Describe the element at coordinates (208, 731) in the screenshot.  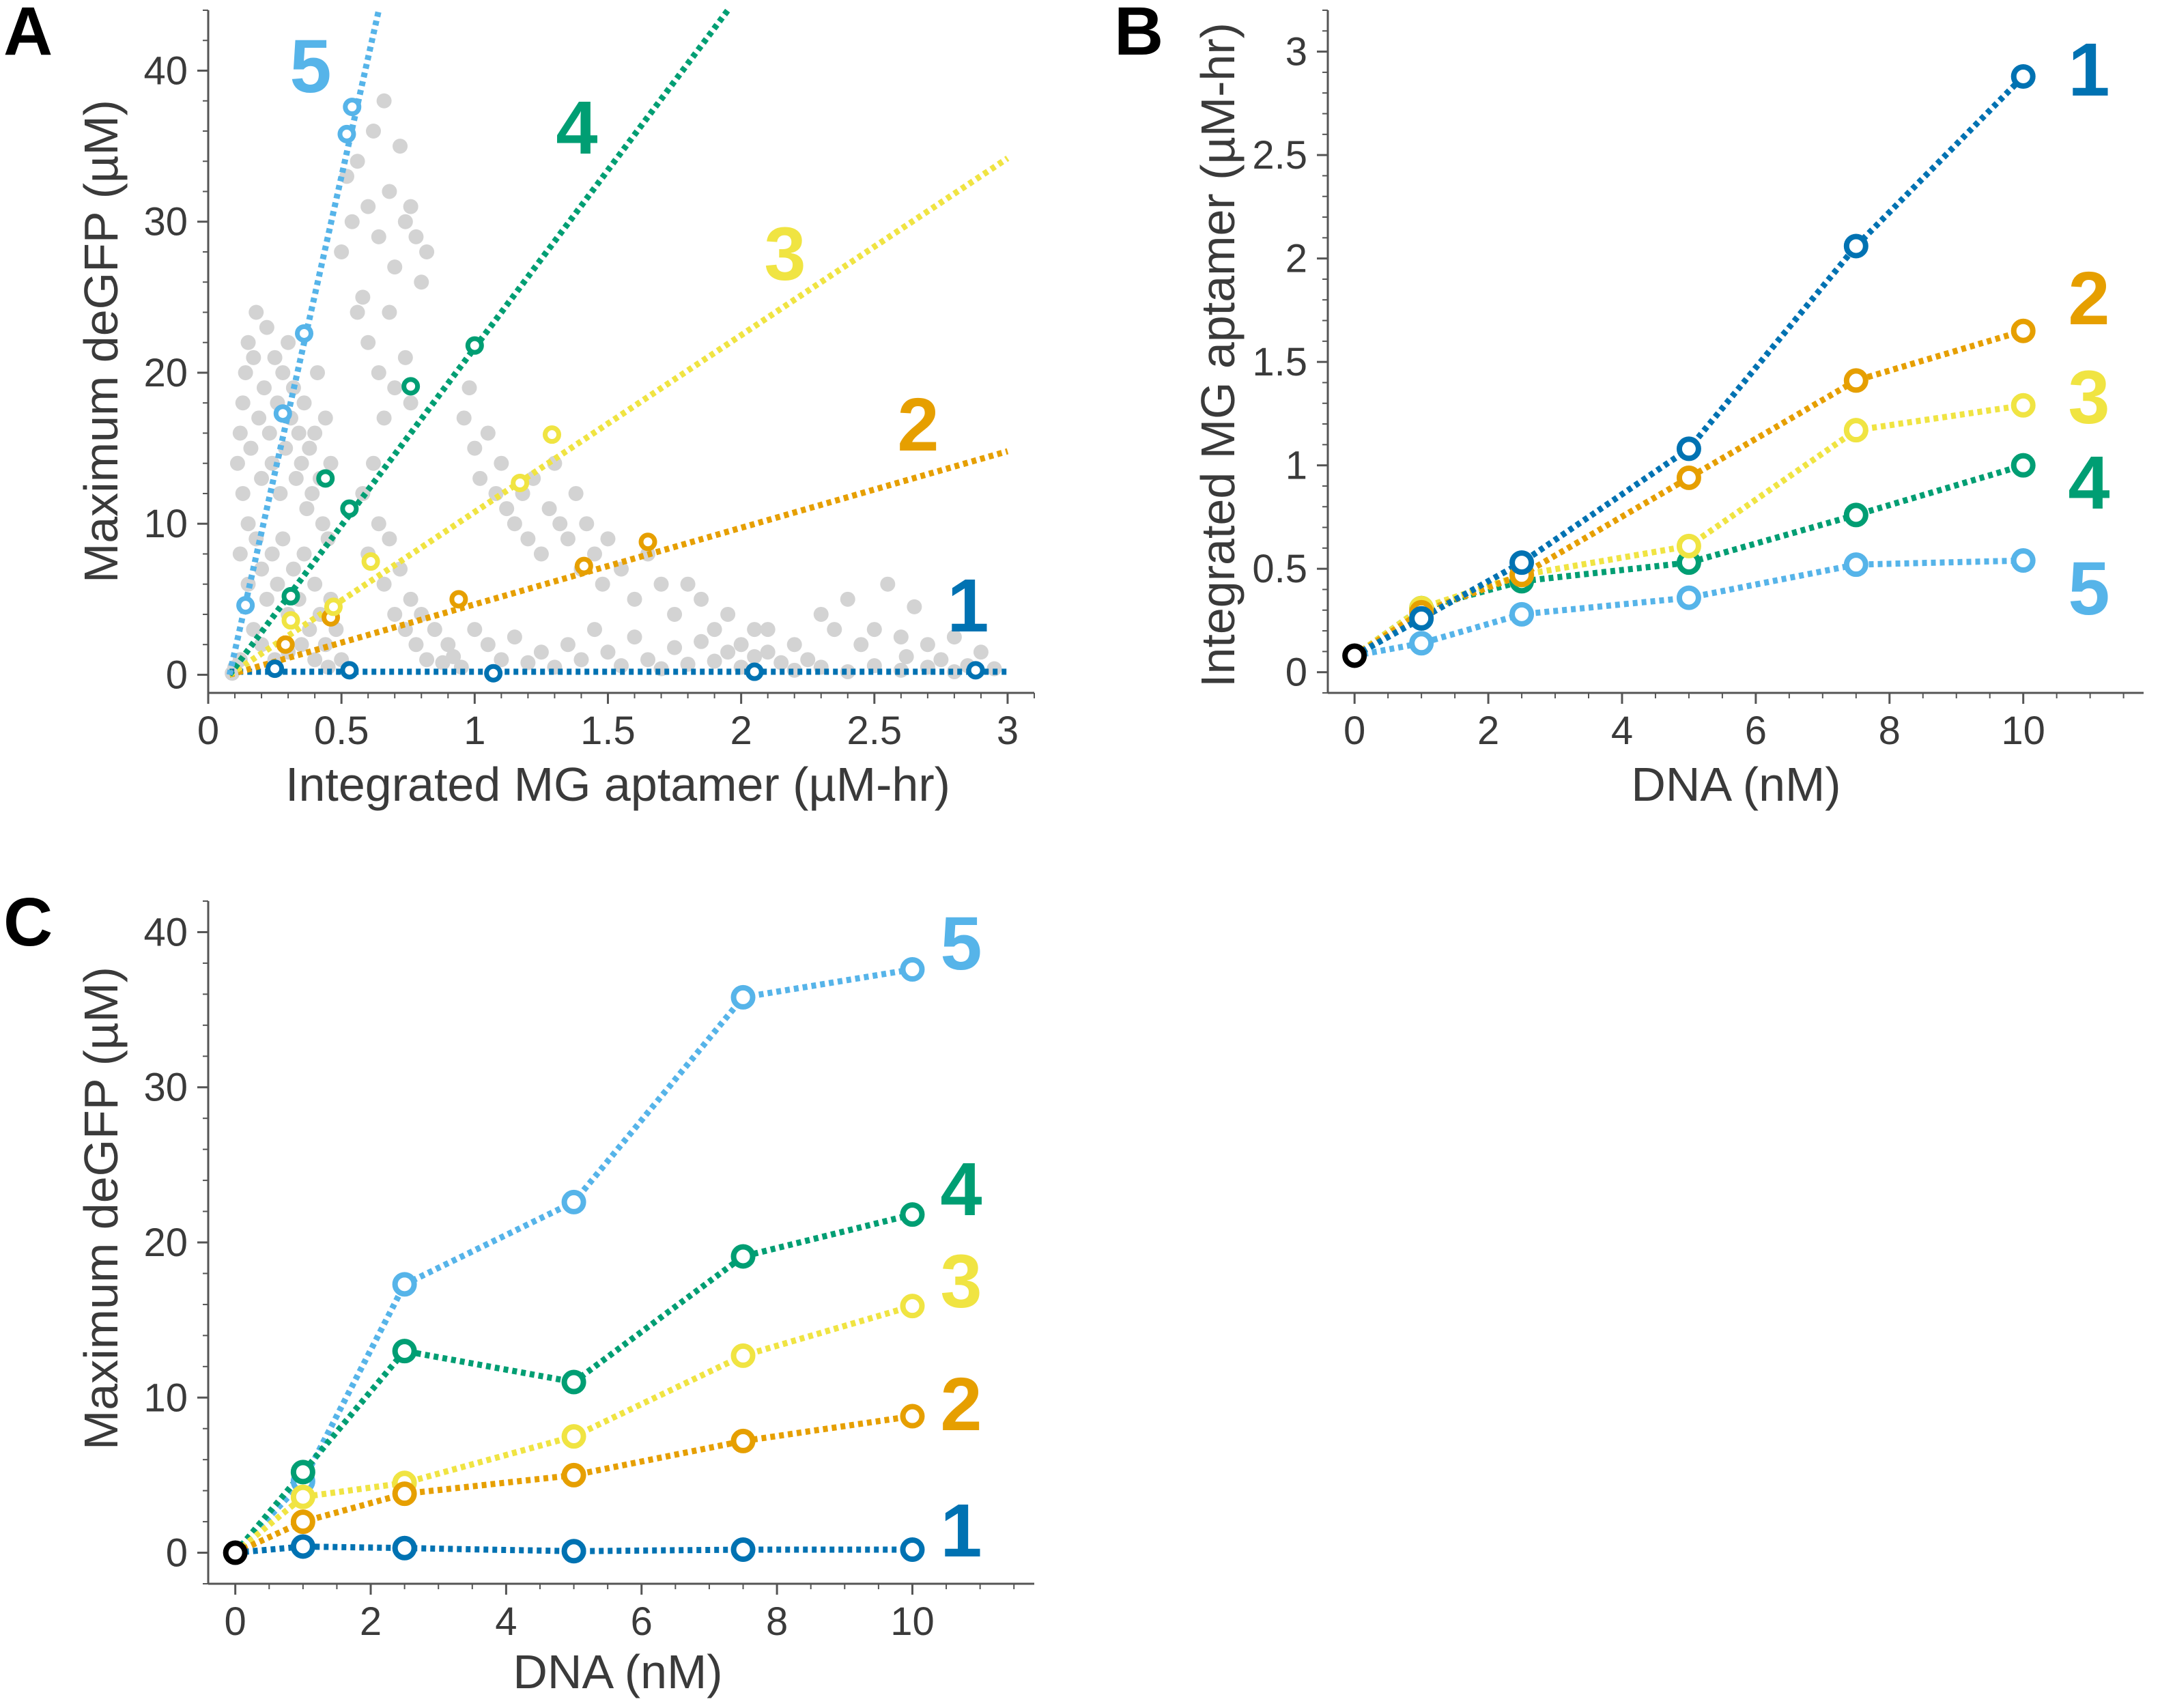
I see `panel-a-x-tick-label: 0` at that location.